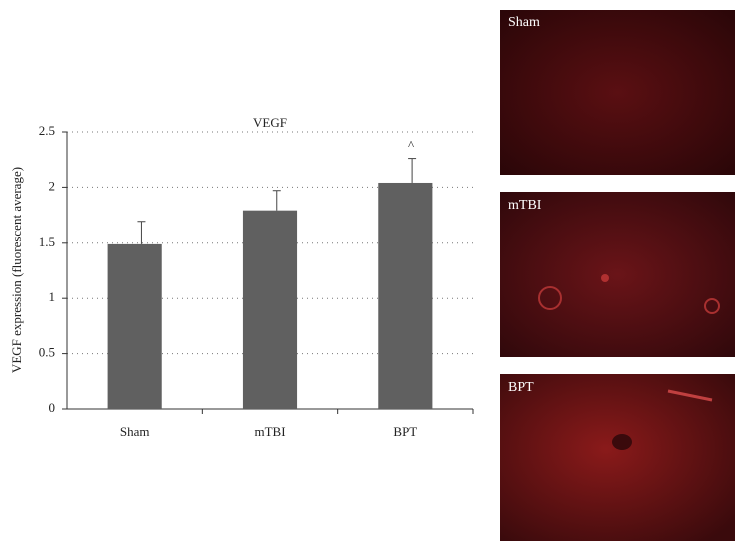 The image size is (746, 553). Describe the element at coordinates (525, 205) in the screenshot. I see `panel-label: mTBI` at that location.